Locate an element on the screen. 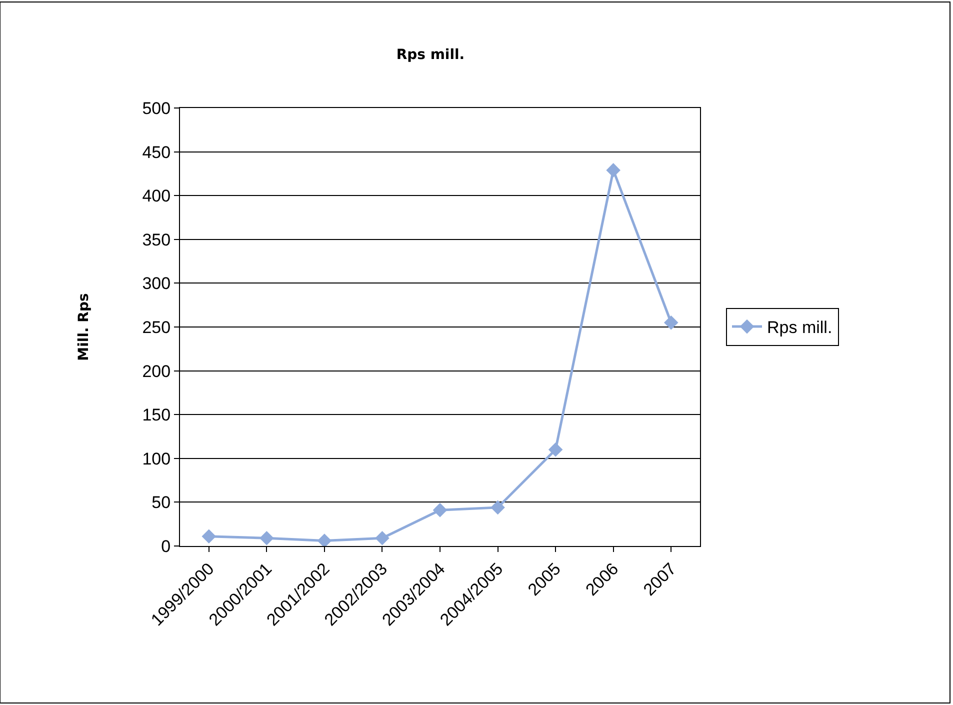 Image resolution: width=953 pixels, height=705 pixels. chart-title: Rps mill. is located at coordinates (430, 55).